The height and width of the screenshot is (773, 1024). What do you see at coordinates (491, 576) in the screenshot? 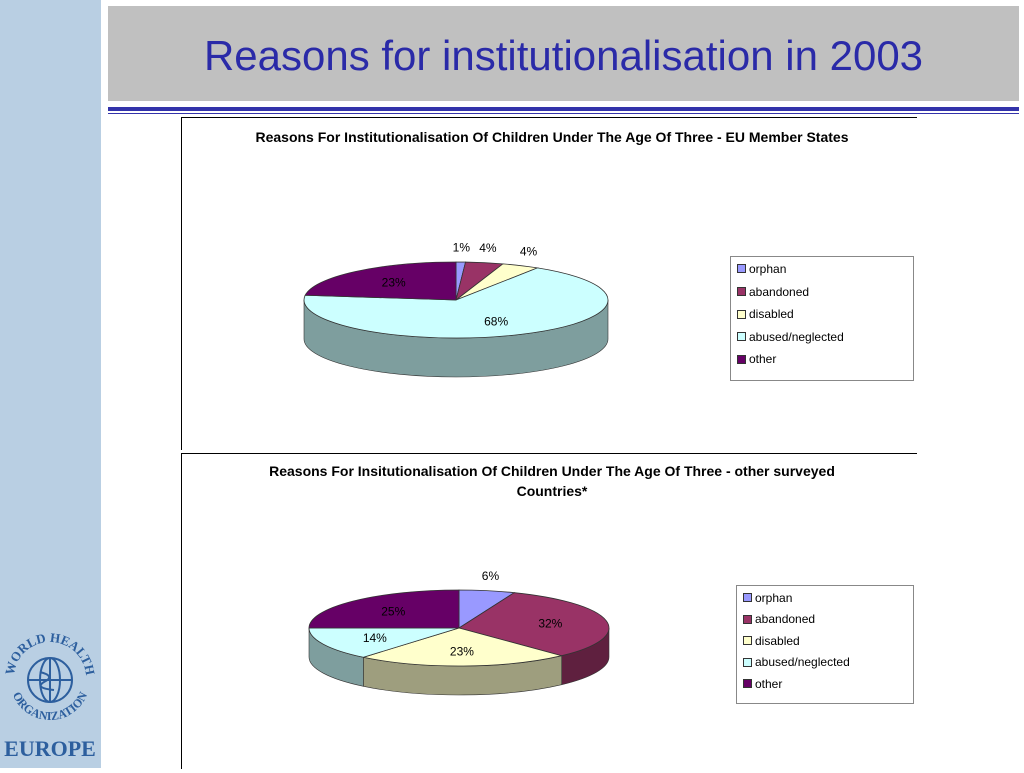
I see `data-label: 6%` at bounding box center [491, 576].